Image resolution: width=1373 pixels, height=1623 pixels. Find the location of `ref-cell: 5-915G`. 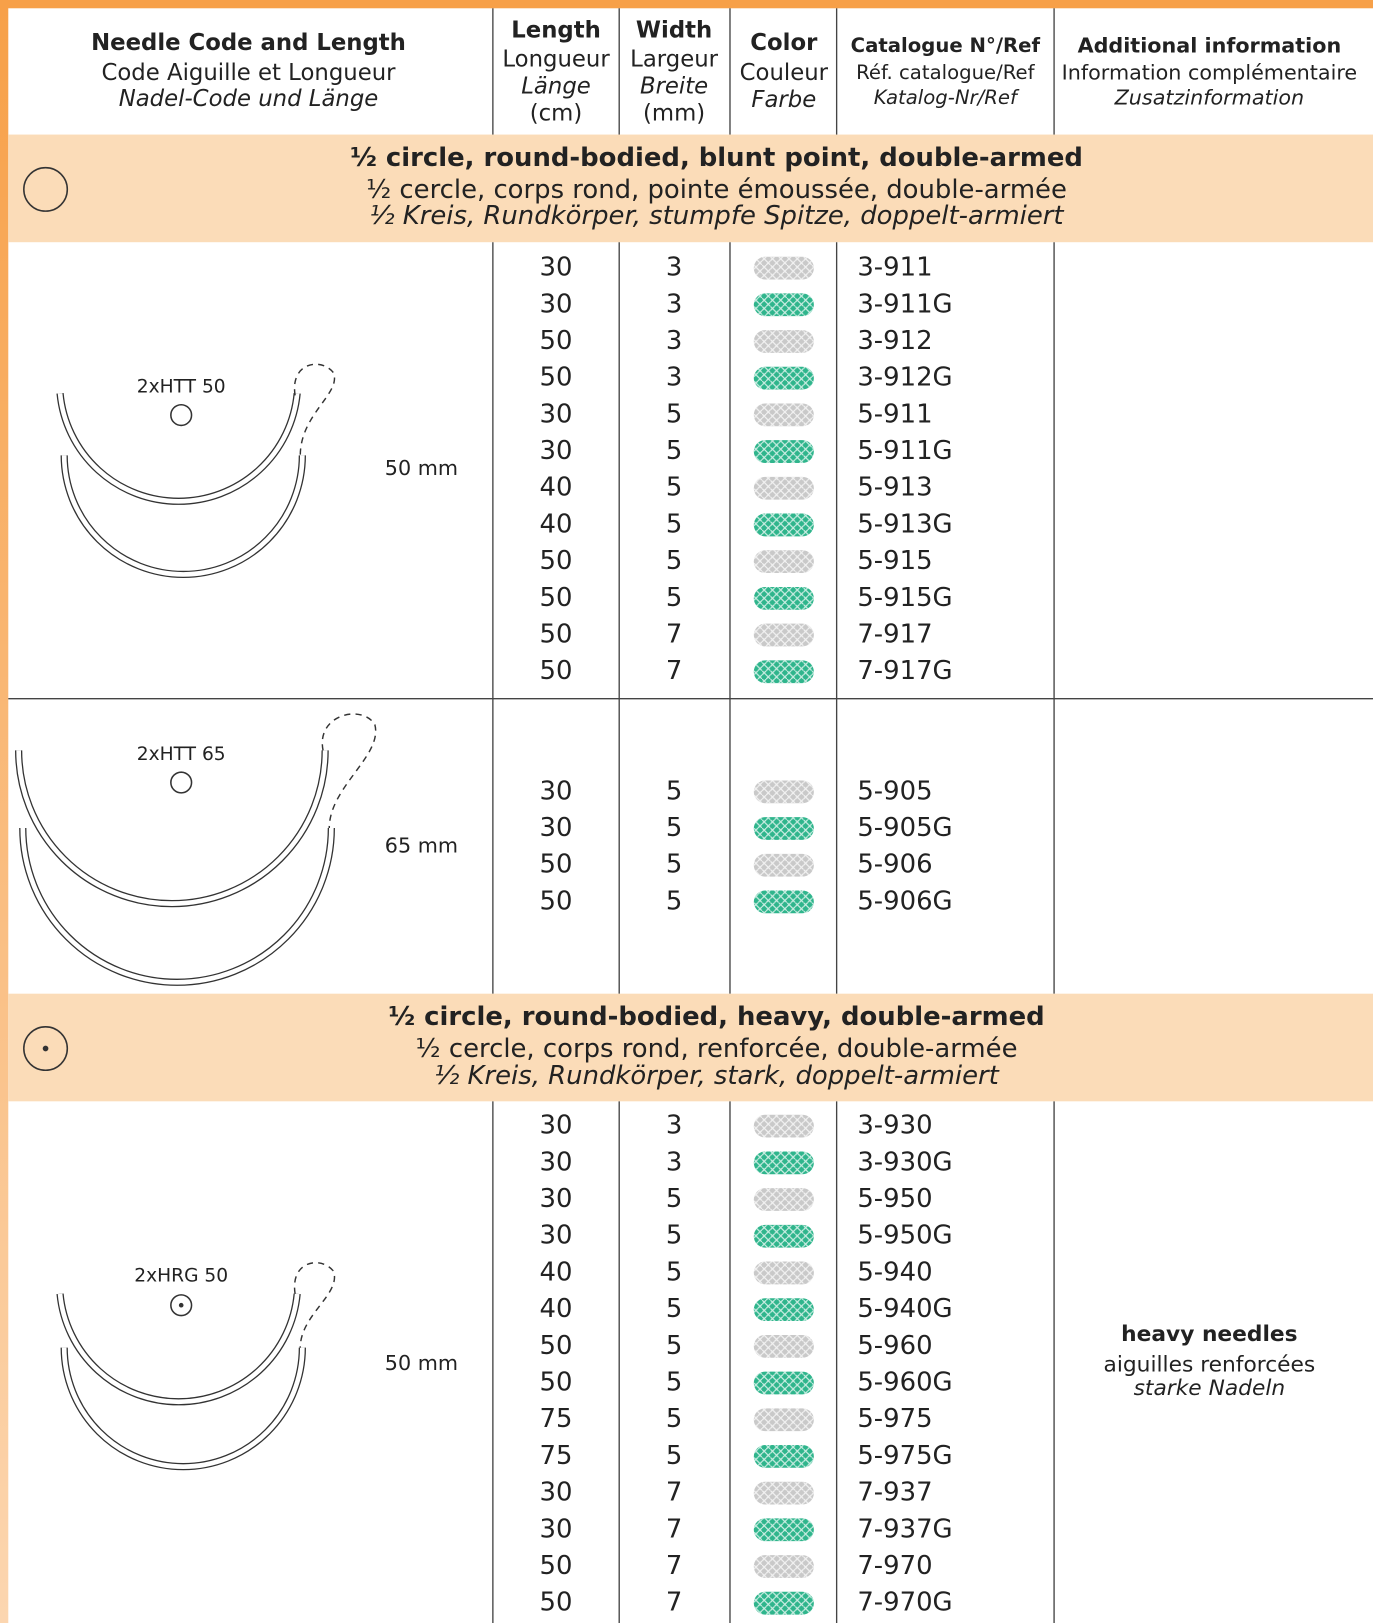

ref-cell: 5-915G is located at coordinates (904, 598).